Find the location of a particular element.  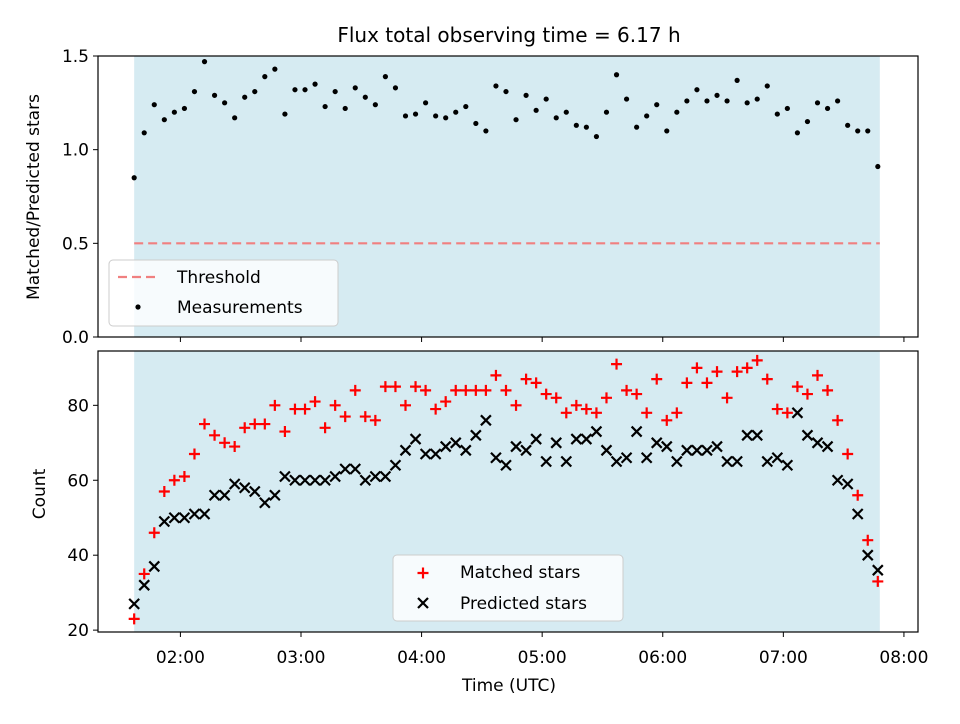

bottom-y-tick-label: 60 is located at coordinates (78, 481).